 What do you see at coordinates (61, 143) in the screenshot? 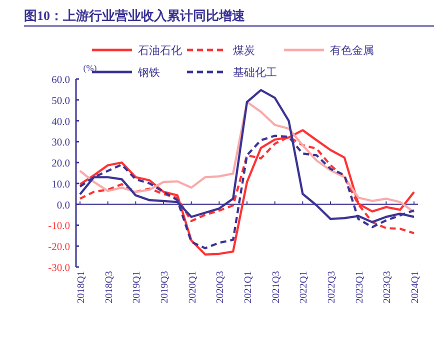
I see `y-tick-label: 30.0` at bounding box center [61, 143].